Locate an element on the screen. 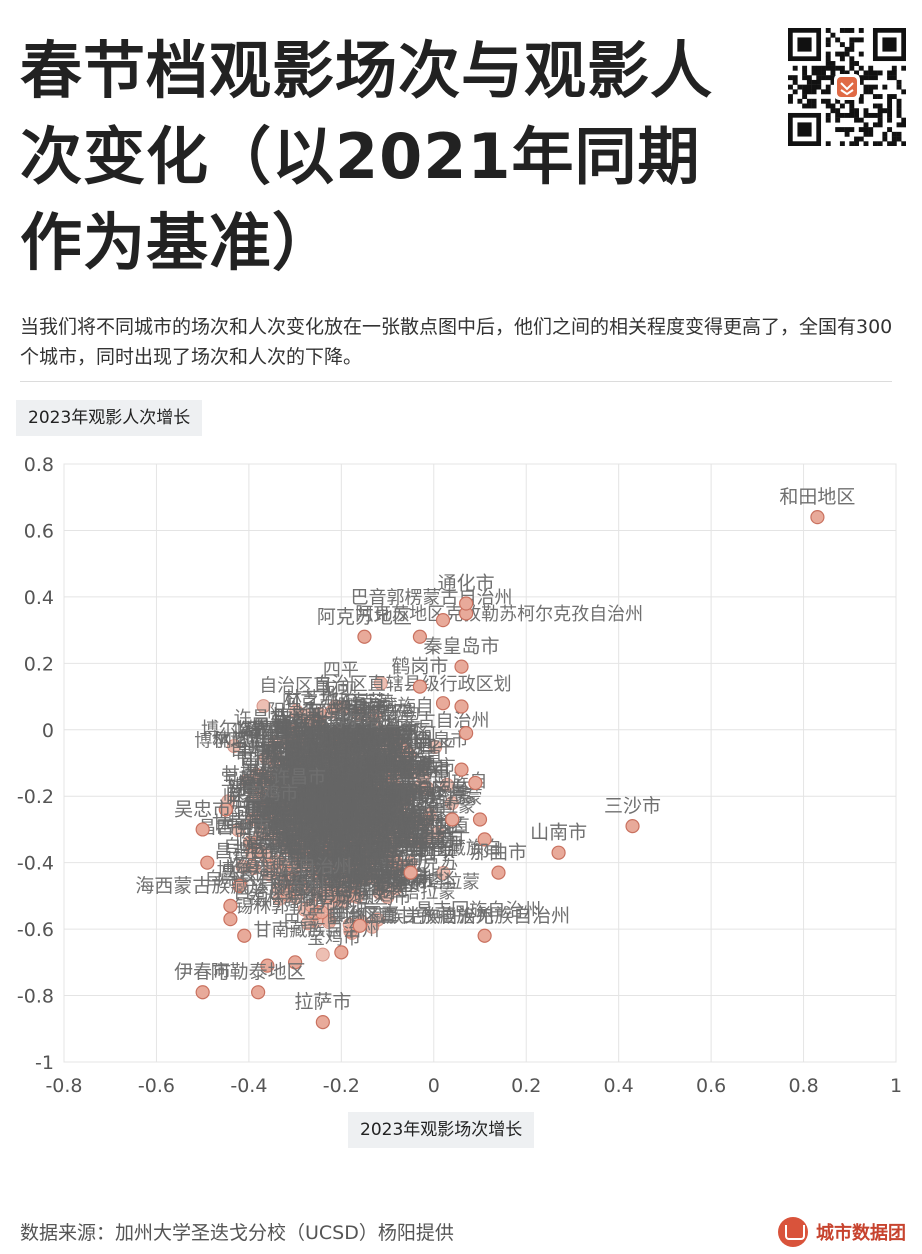 The image size is (922, 1254). point-label: 山南市 is located at coordinates (558, 833).